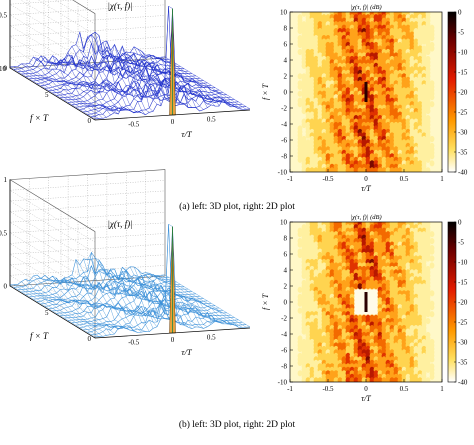 Image resolution: width=474 pixels, height=445 pixels. I want to click on surface-mesh, so click(130, 280).